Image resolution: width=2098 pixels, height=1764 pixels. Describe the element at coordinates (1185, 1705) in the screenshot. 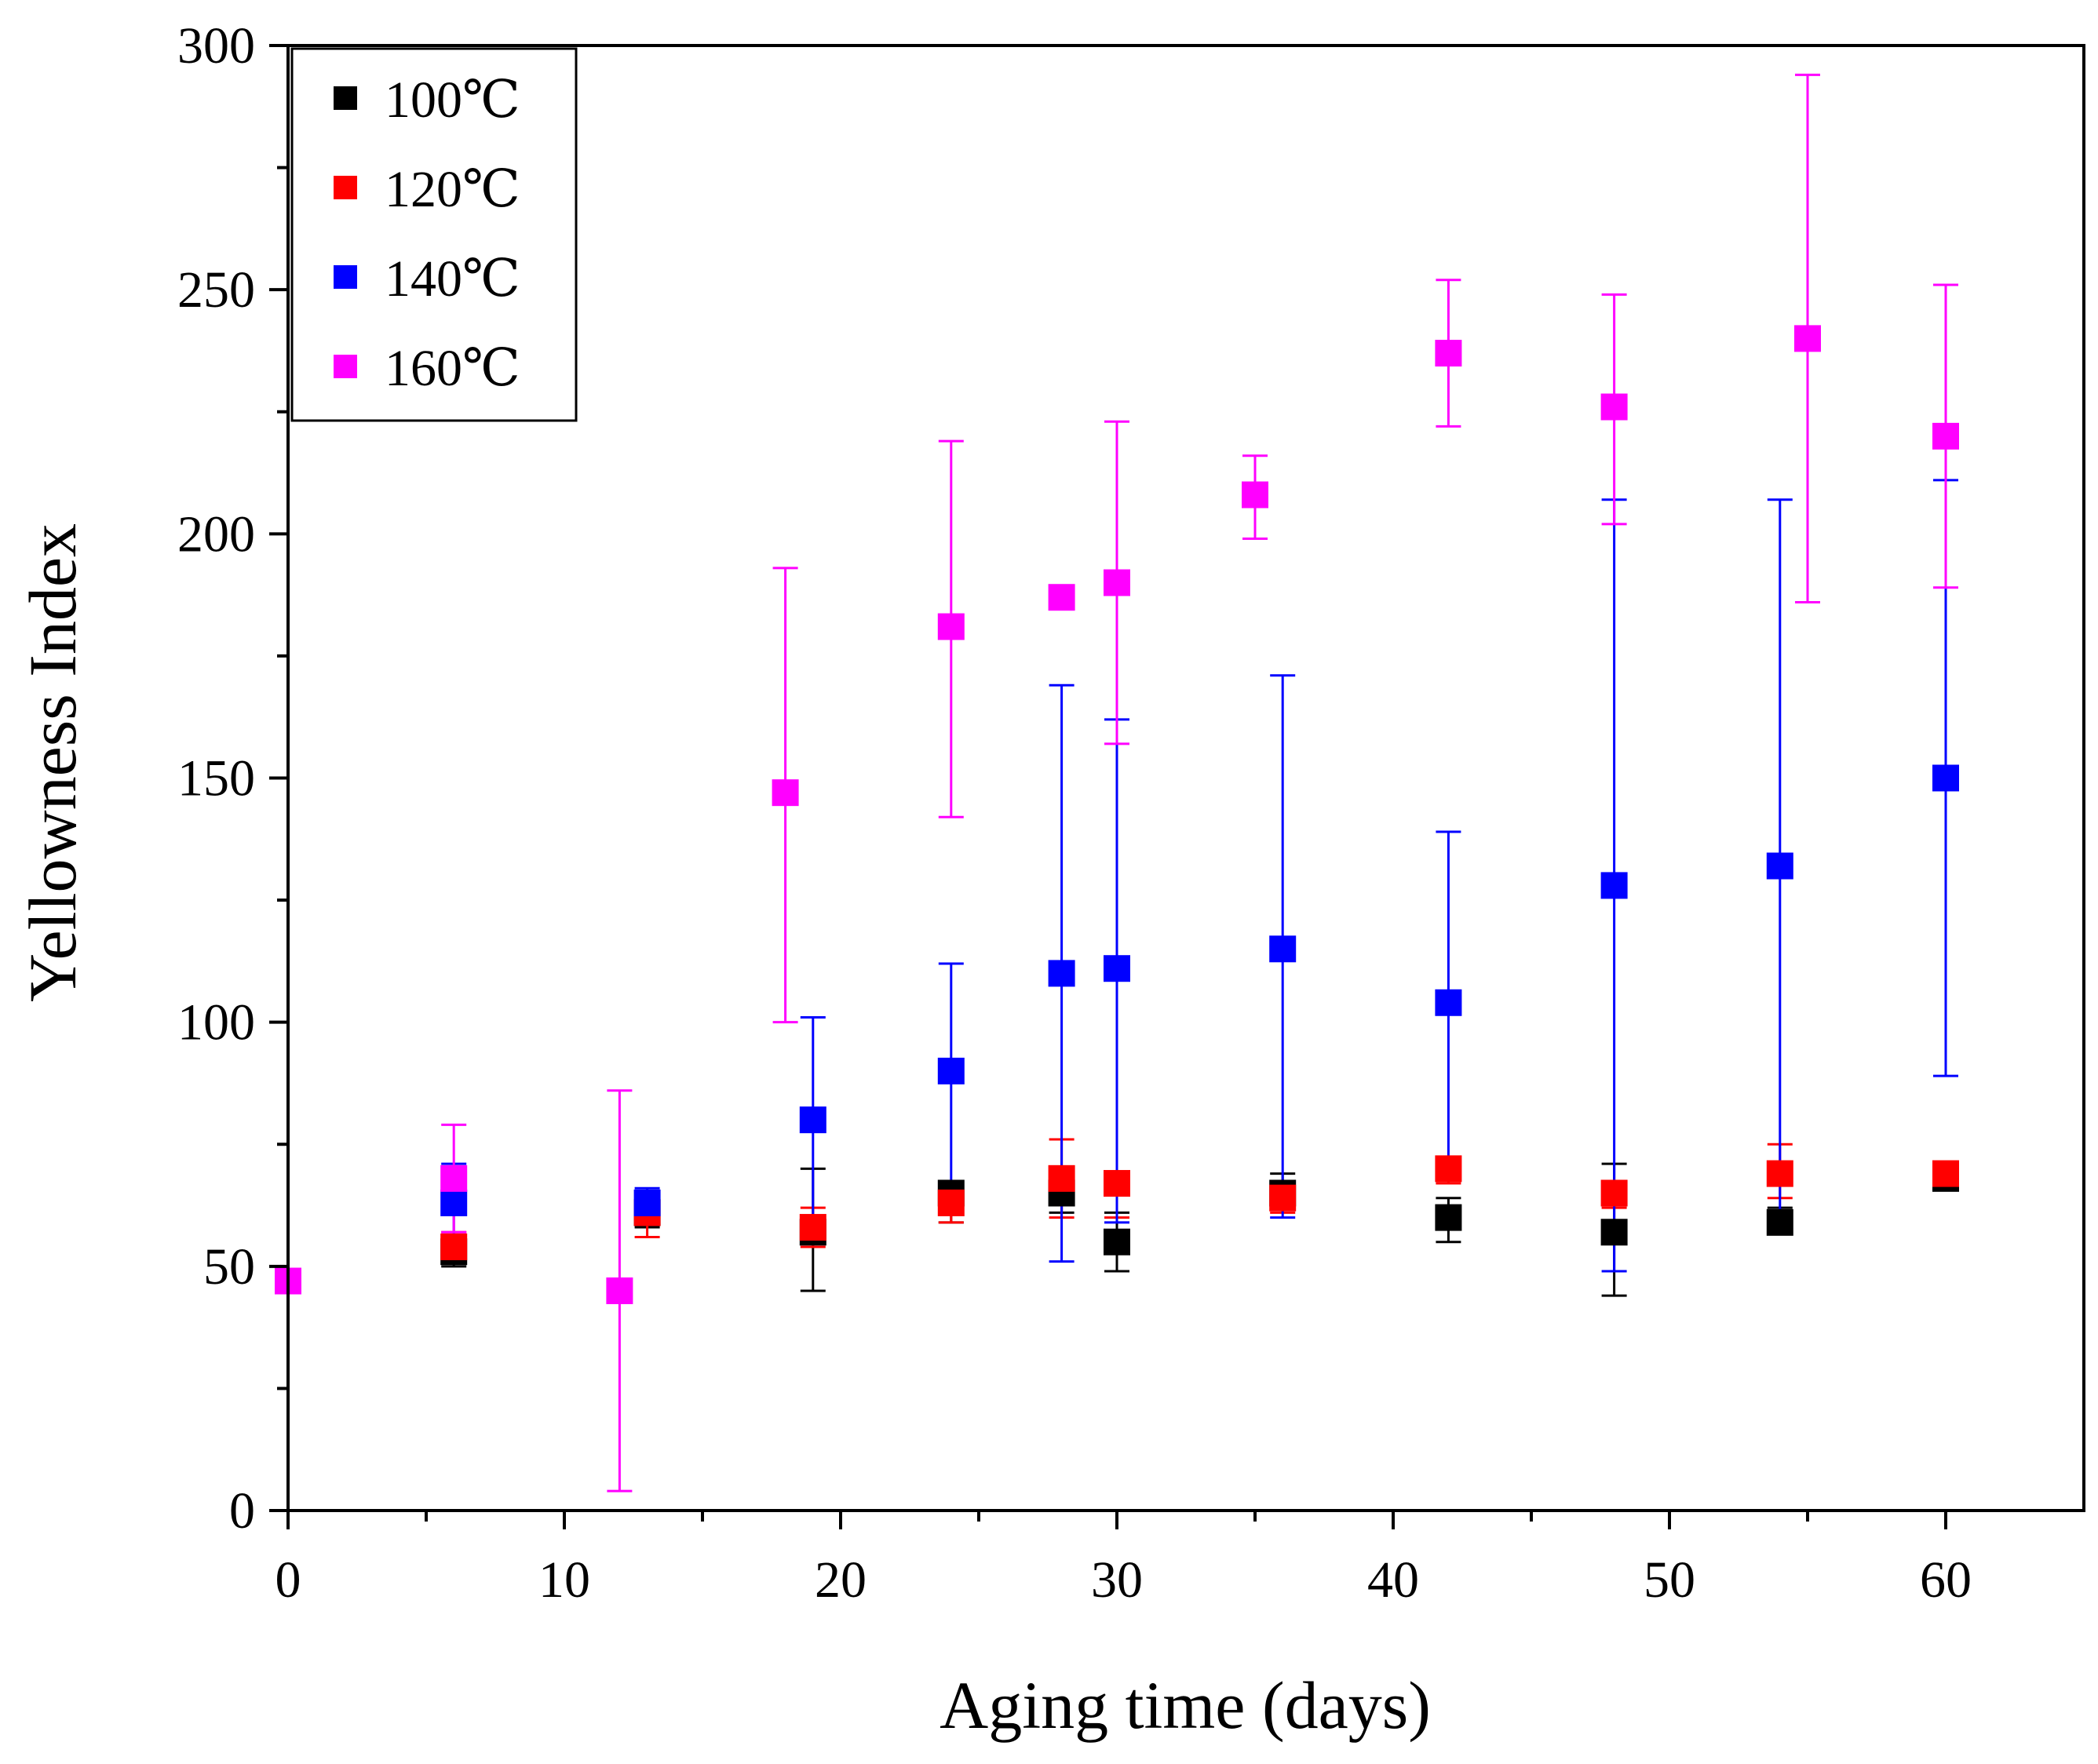

I see `x-axis-title: Aging time (days)` at that location.